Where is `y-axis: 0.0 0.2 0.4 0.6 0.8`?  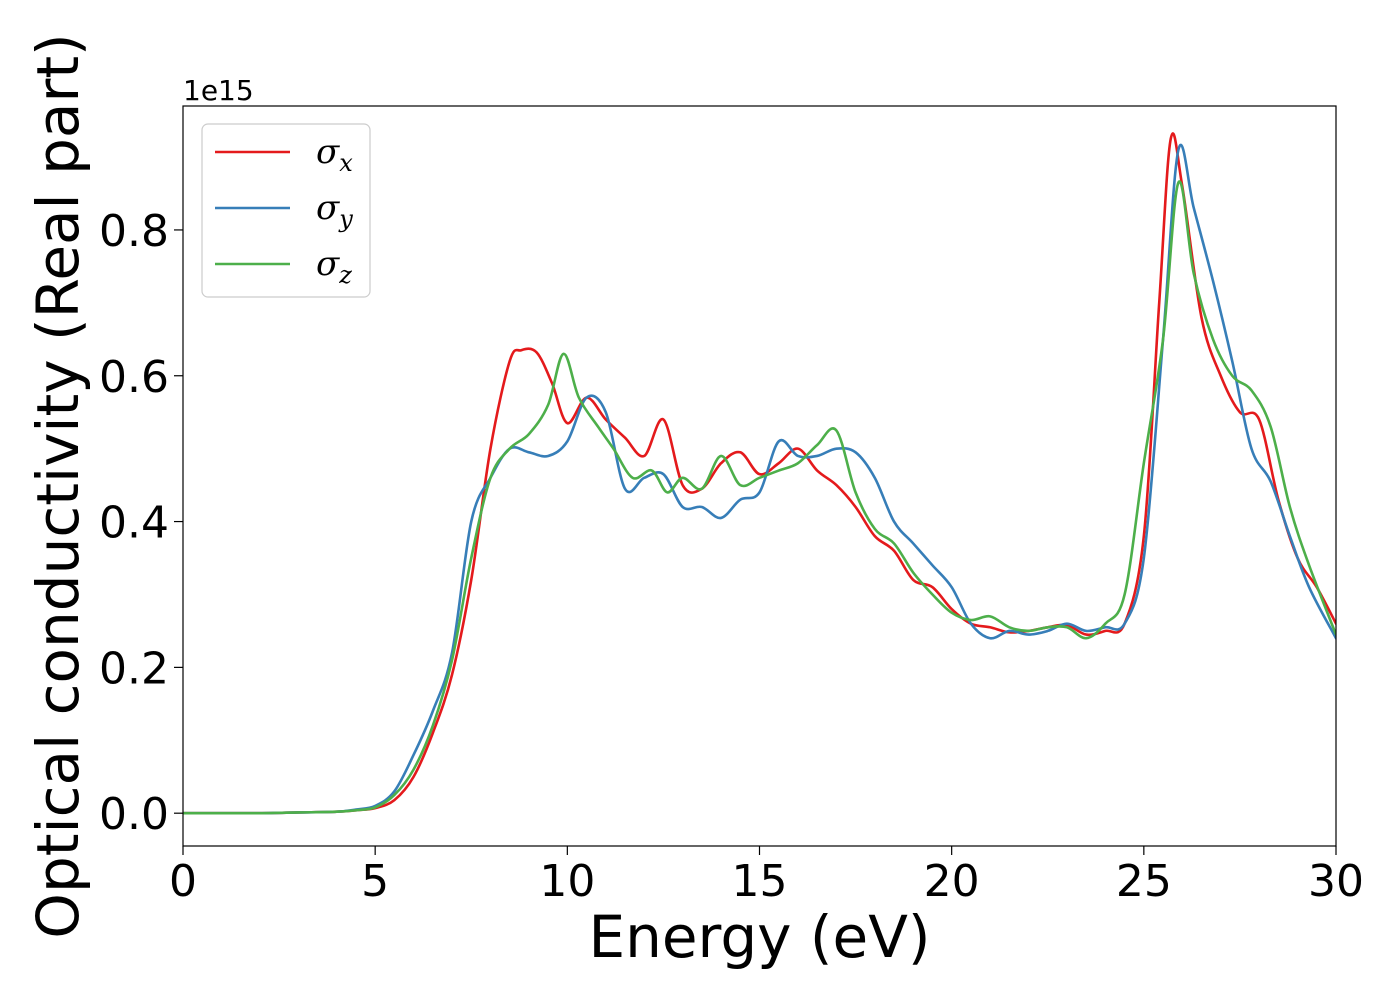
y-axis: 0.0 0.2 0.4 0.6 0.8 is located at coordinates (141, 523).